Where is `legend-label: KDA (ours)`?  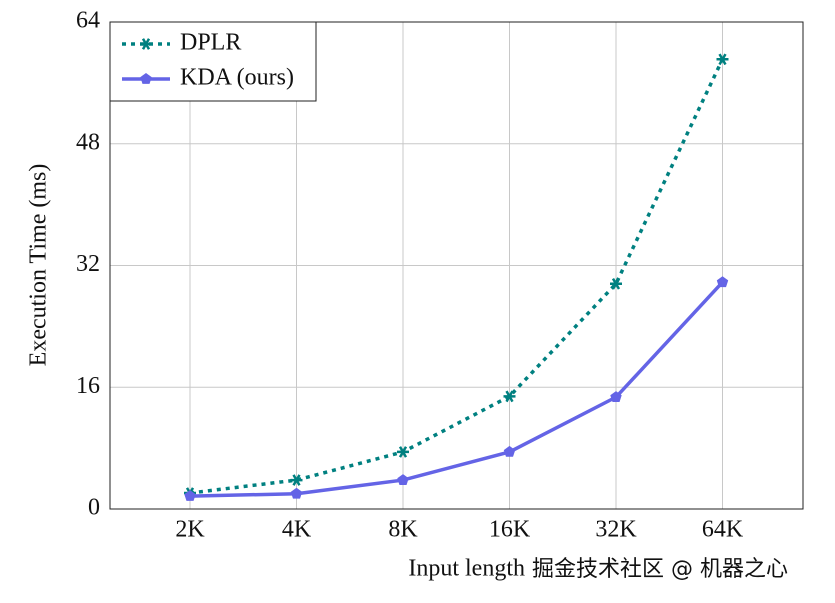 legend-label: KDA (ours) is located at coordinates (237, 78).